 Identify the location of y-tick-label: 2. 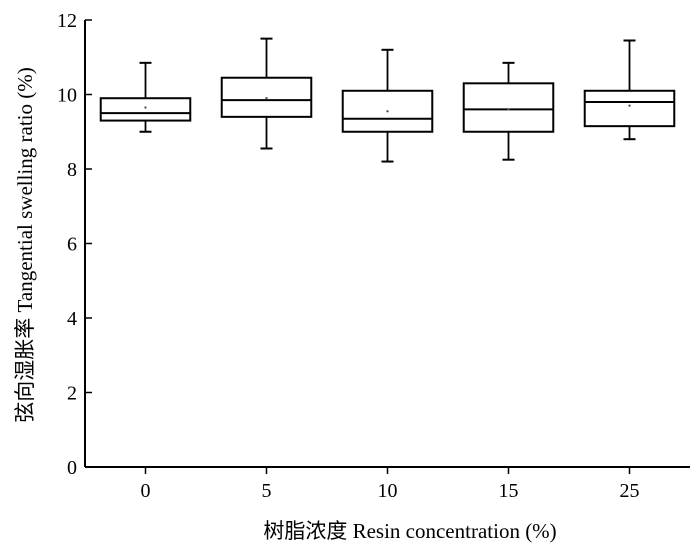
(72, 394).